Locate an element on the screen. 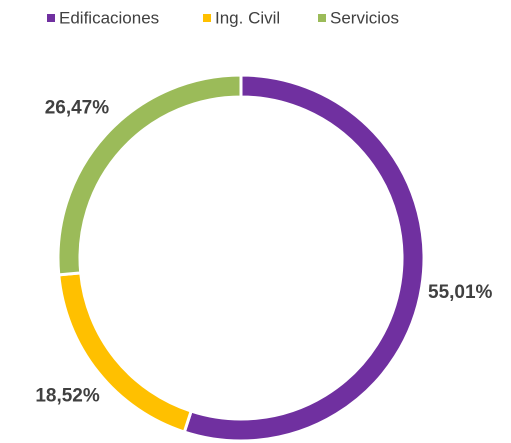 The height and width of the screenshot is (443, 511). data-label: 55,01% is located at coordinates (460, 292).